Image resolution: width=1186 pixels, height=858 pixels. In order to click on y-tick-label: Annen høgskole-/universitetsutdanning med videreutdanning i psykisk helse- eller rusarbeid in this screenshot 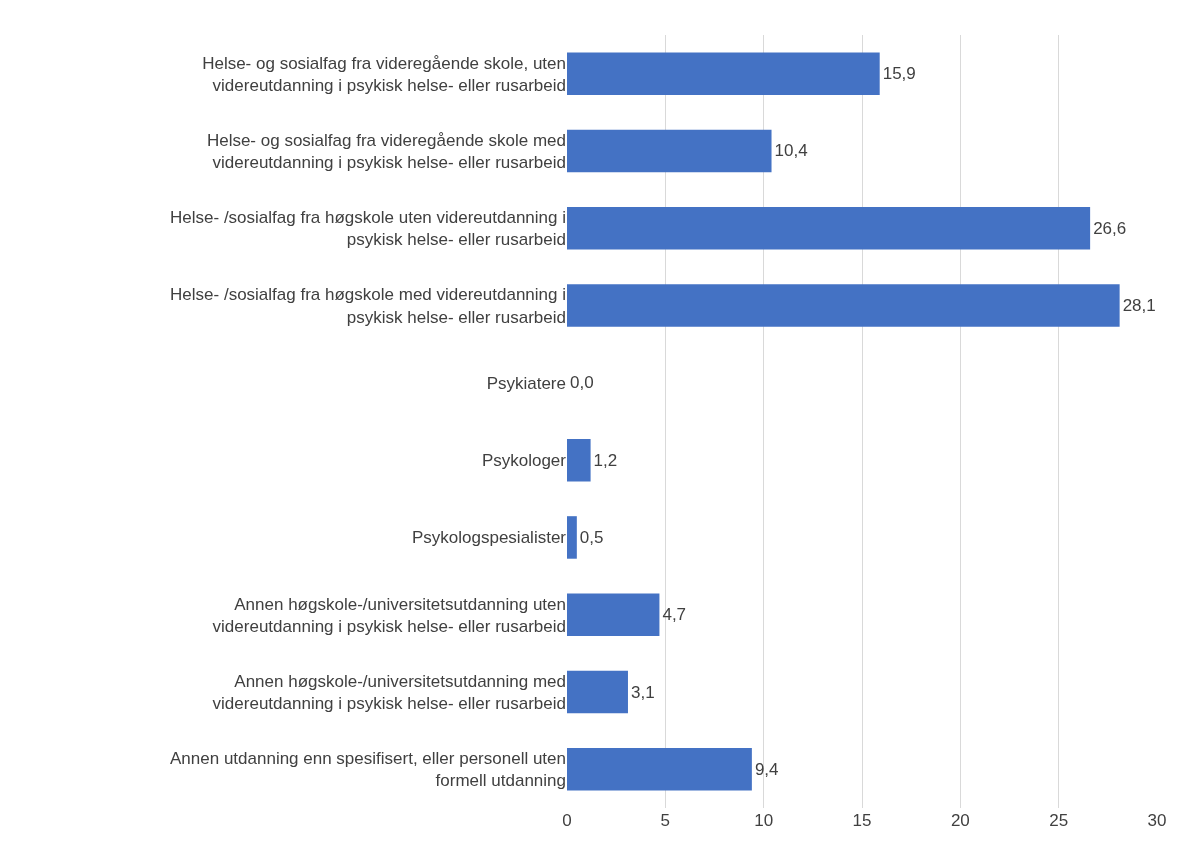, I will do `click(389, 692)`.